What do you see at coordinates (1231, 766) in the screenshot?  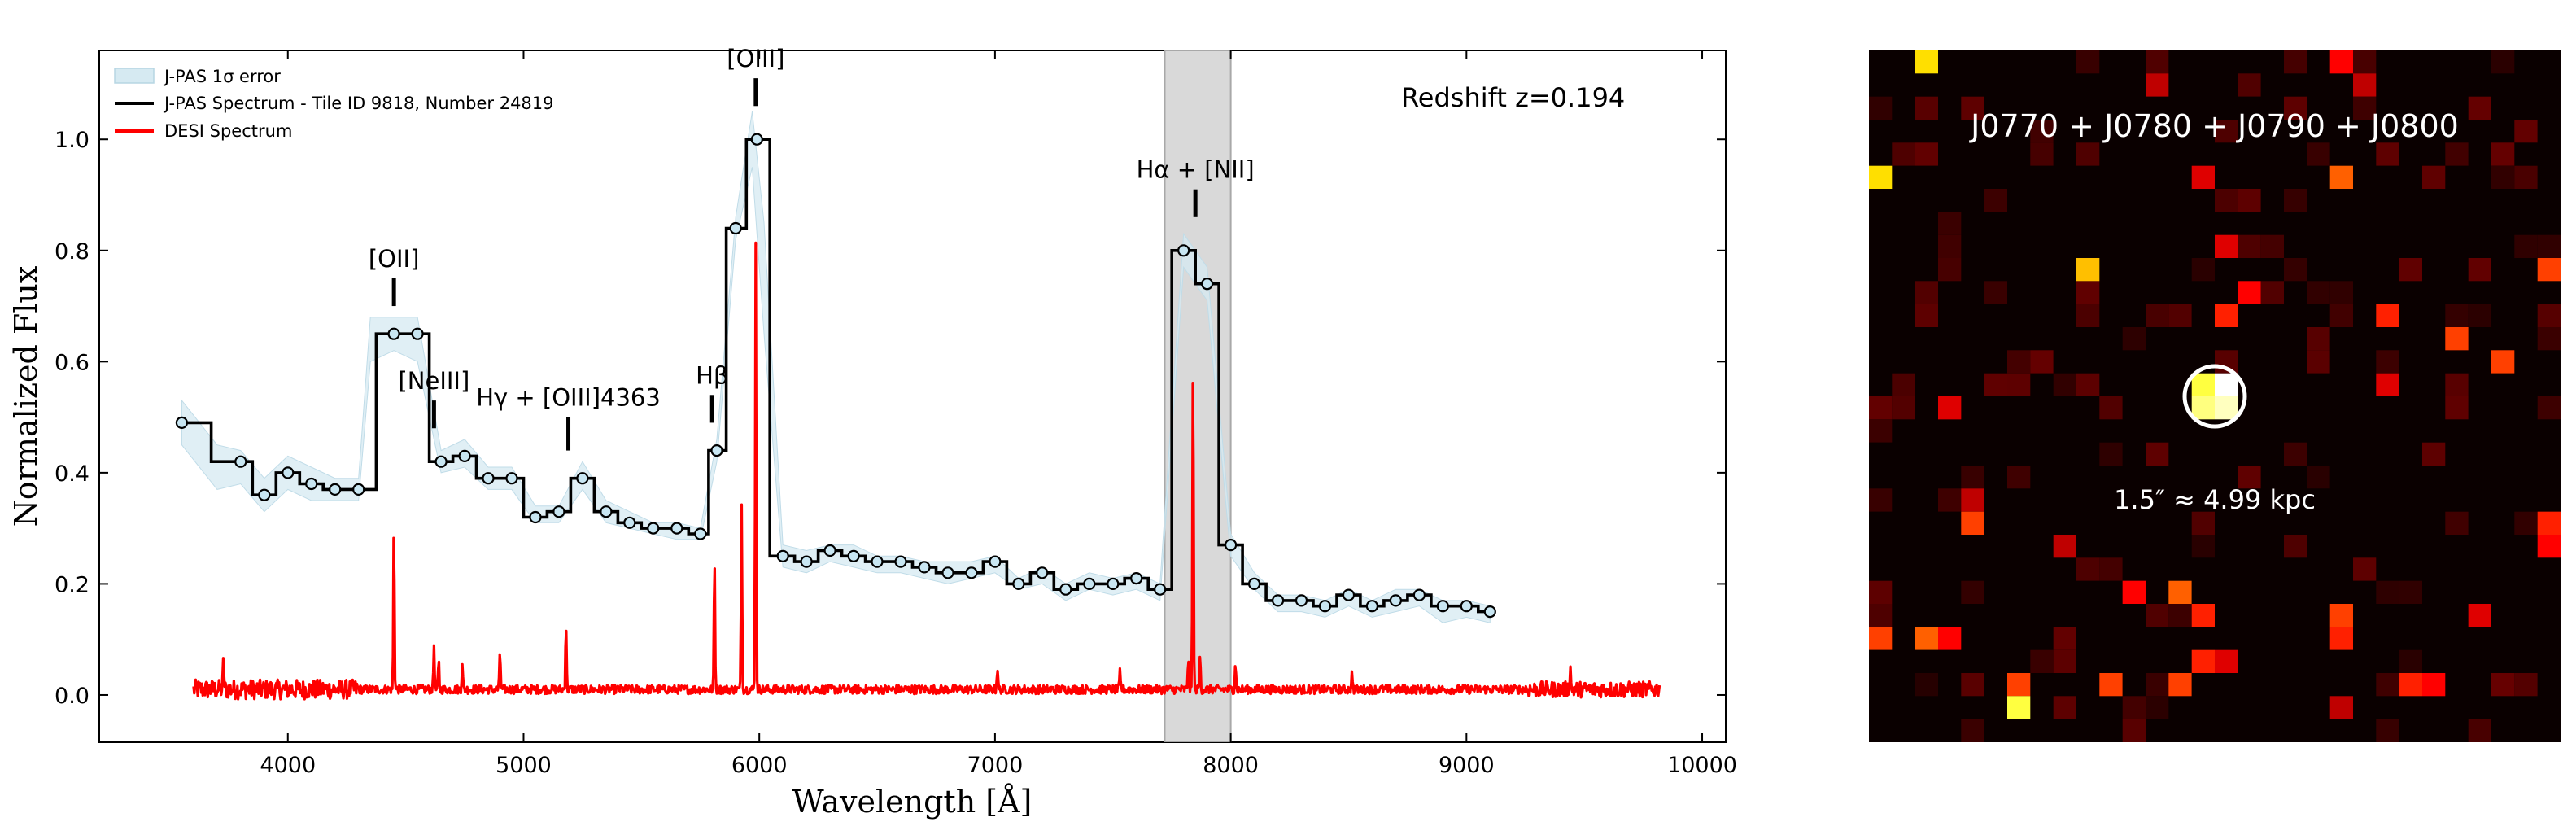 I see `x-tick-label: 8000` at bounding box center [1231, 766].